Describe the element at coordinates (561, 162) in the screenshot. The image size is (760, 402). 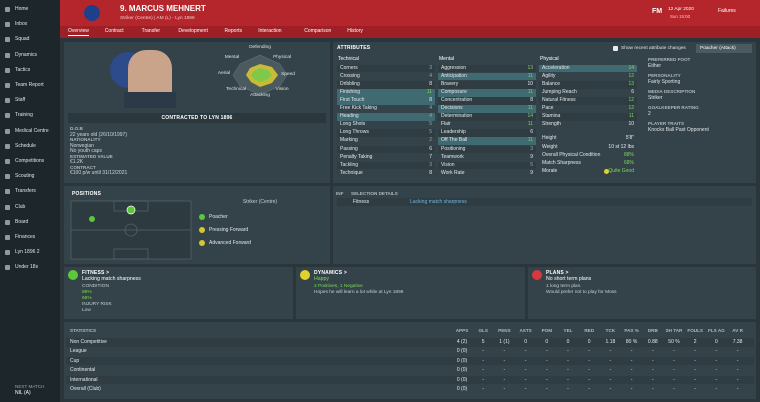
I see `physical-name: Match Sharpness` at that location.